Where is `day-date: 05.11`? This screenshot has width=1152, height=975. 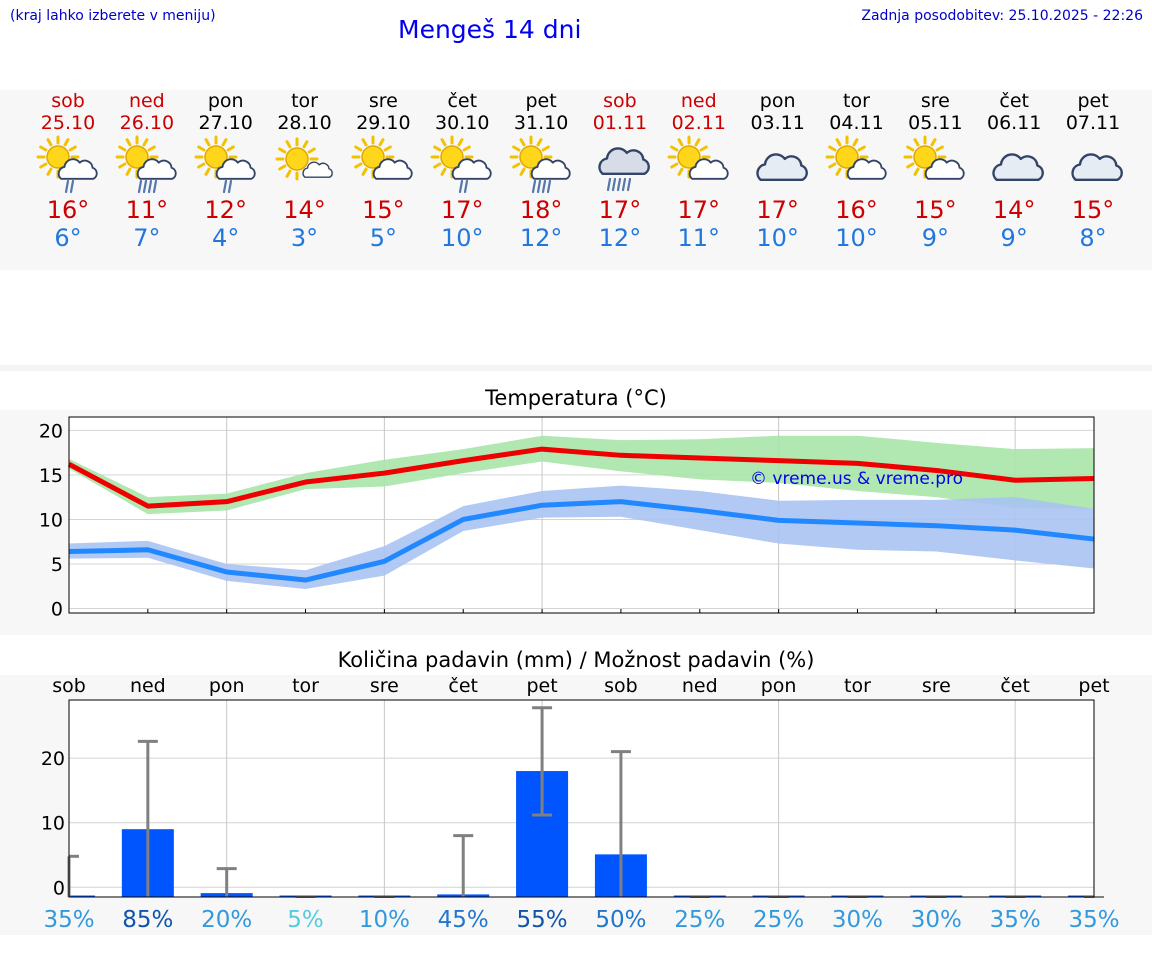
day-date: 05.11 is located at coordinates (935, 123).